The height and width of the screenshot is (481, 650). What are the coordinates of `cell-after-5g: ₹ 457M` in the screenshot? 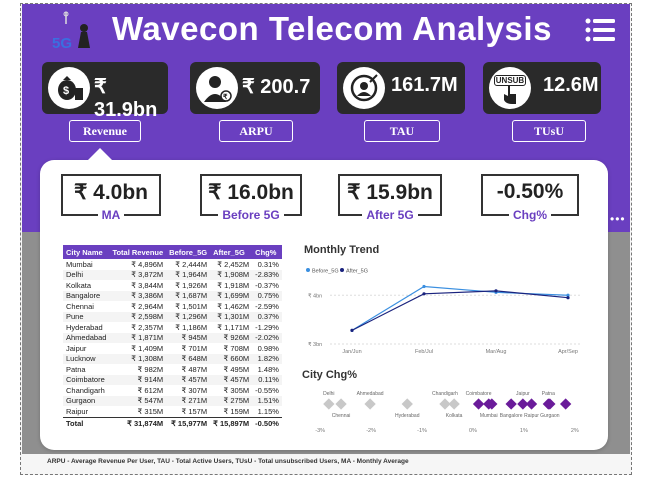 It's located at (231, 379).